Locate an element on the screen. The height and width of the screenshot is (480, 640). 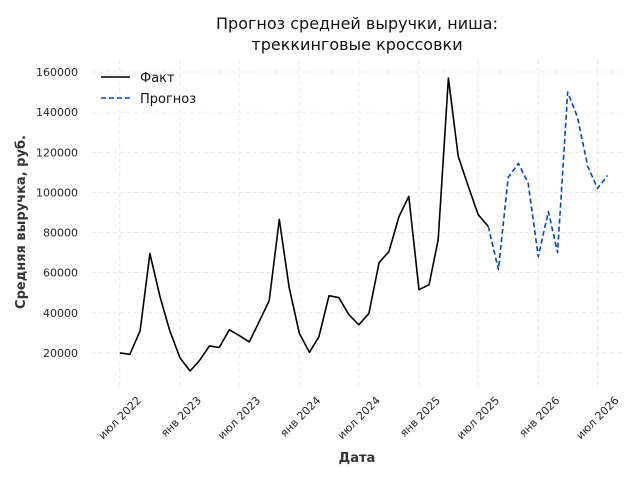
x-axis-label: Дата is located at coordinates (357, 458).